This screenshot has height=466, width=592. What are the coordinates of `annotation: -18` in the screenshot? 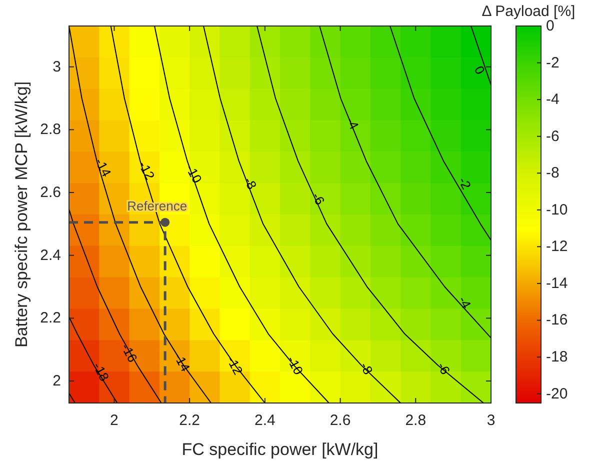 It's located at (101, 372).